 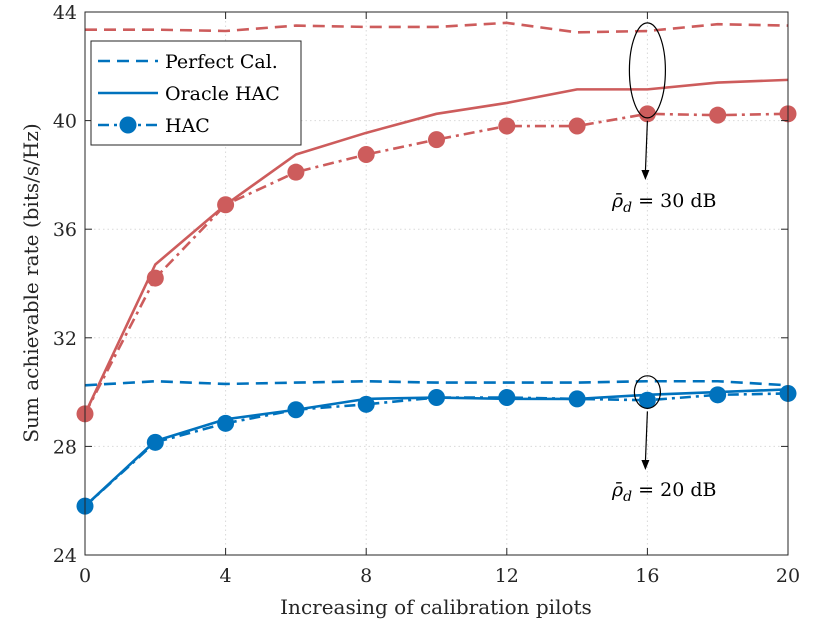 I want to click on x-axis-label: Increasing of calibration pilots, so click(x=436, y=607).